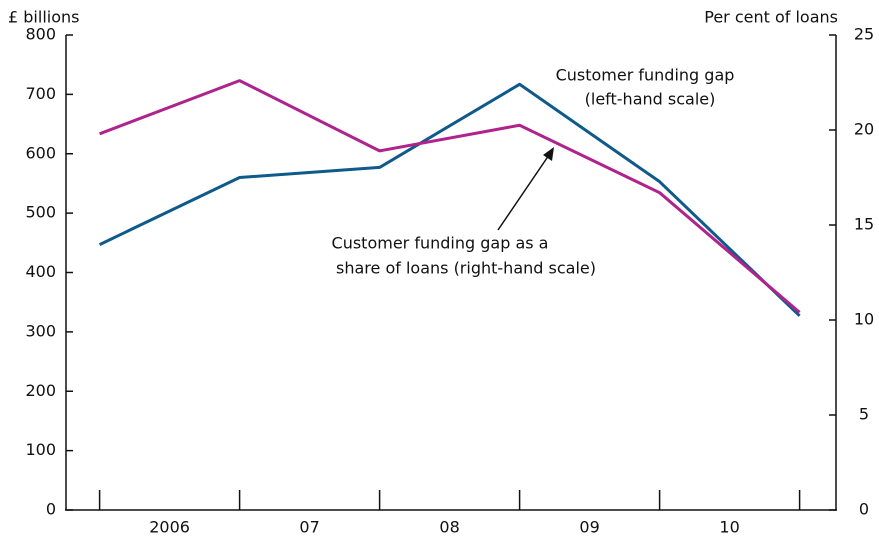 The image size is (879, 540). Describe the element at coordinates (169, 527) in the screenshot. I see `x-tick-label: 2006` at that location.